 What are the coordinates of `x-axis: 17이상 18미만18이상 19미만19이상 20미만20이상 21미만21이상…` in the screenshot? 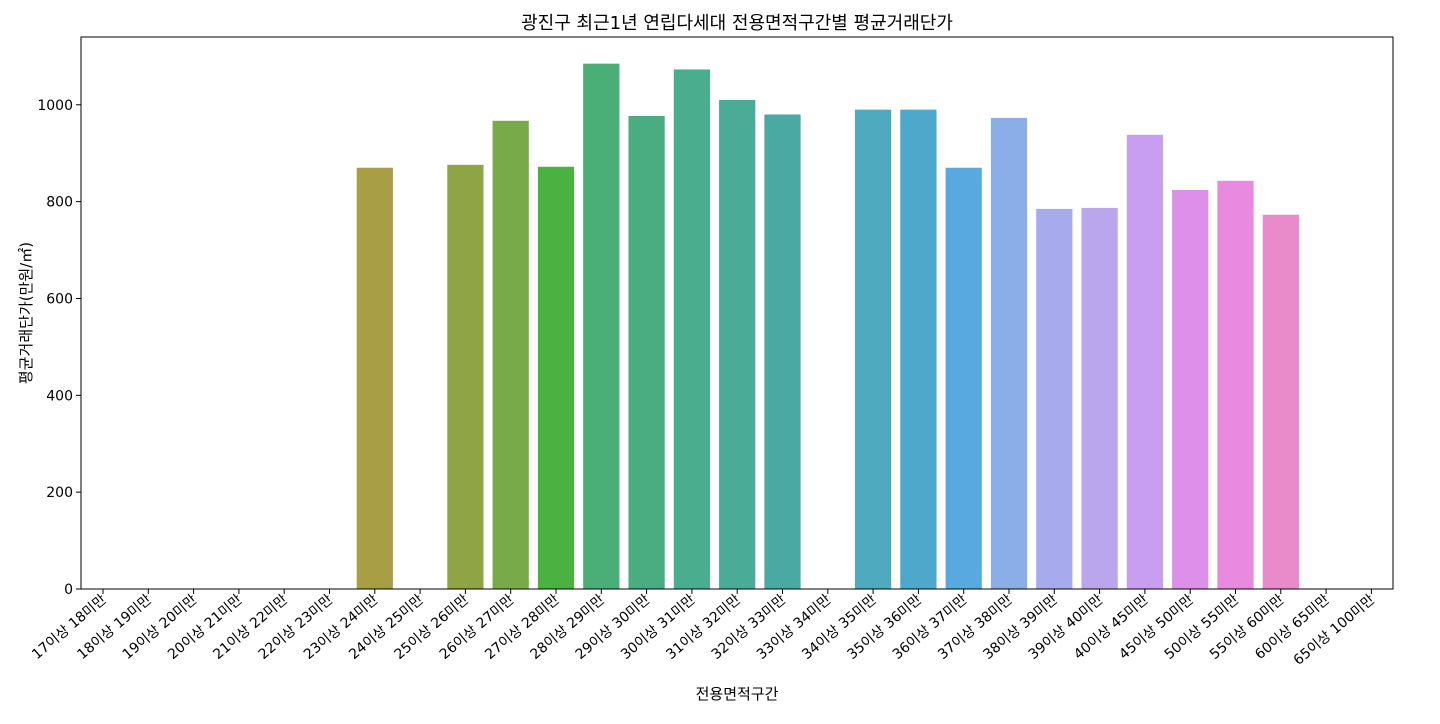 It's located at (703, 629).